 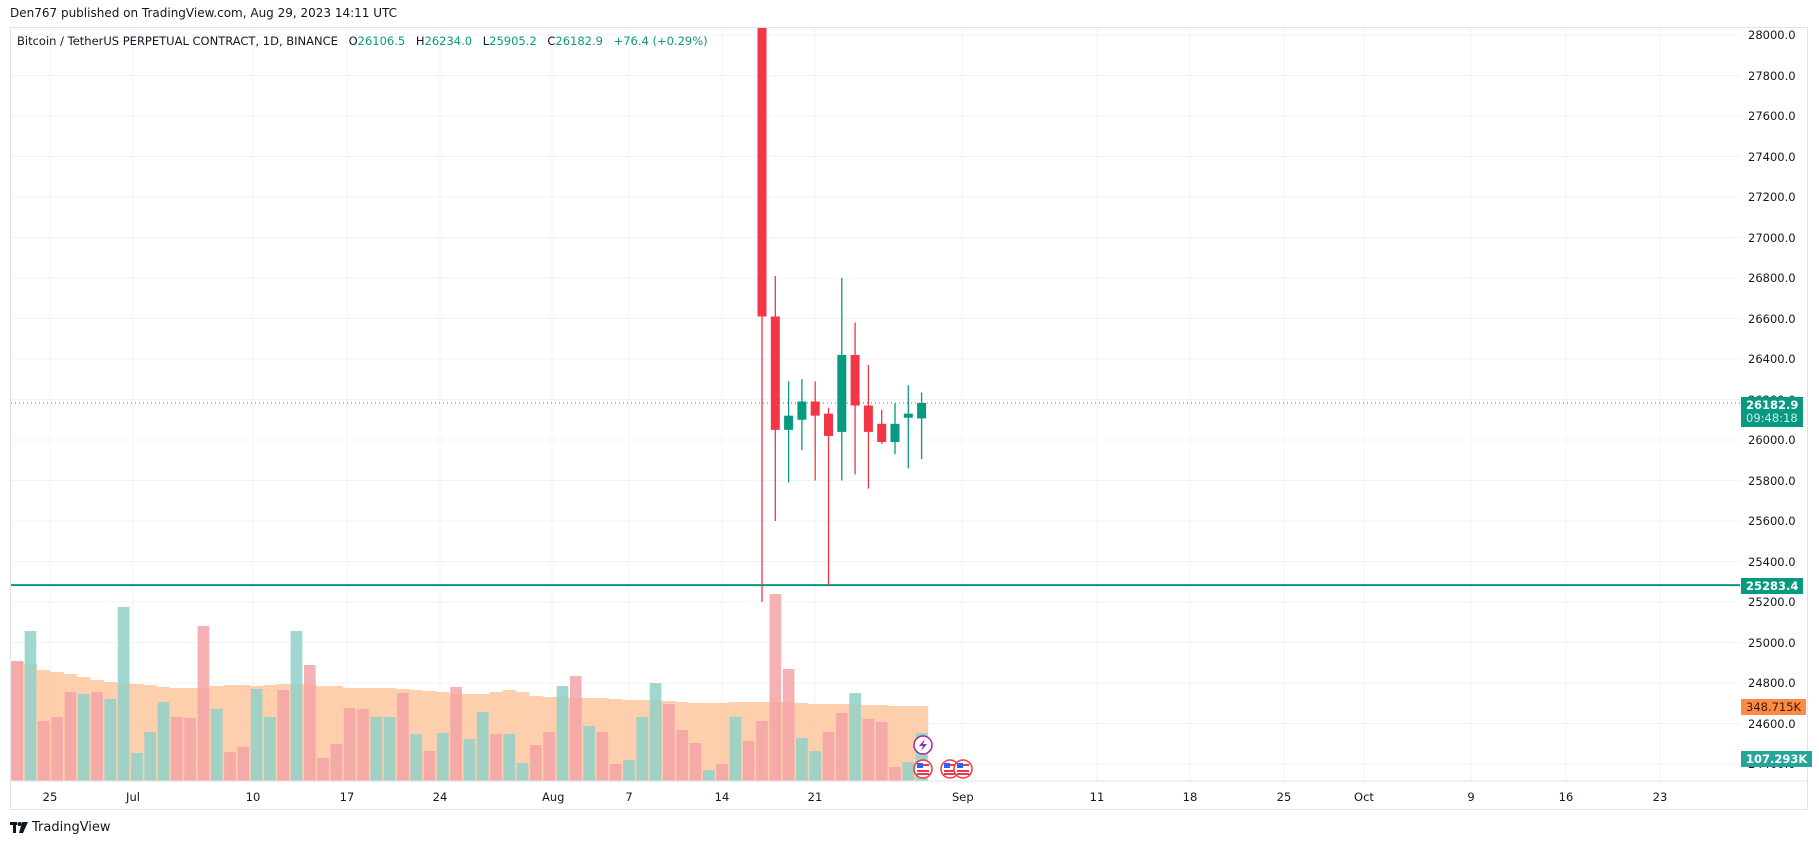 What do you see at coordinates (1566, 797) in the screenshot?
I see `time-tick-label: 16` at bounding box center [1566, 797].